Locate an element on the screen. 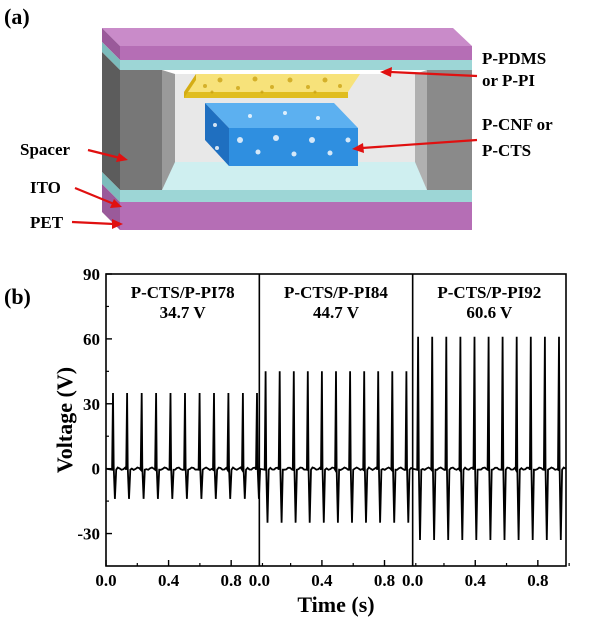 The height and width of the screenshot is (618, 593). label-spacer: Spacer is located at coordinates (45, 149).